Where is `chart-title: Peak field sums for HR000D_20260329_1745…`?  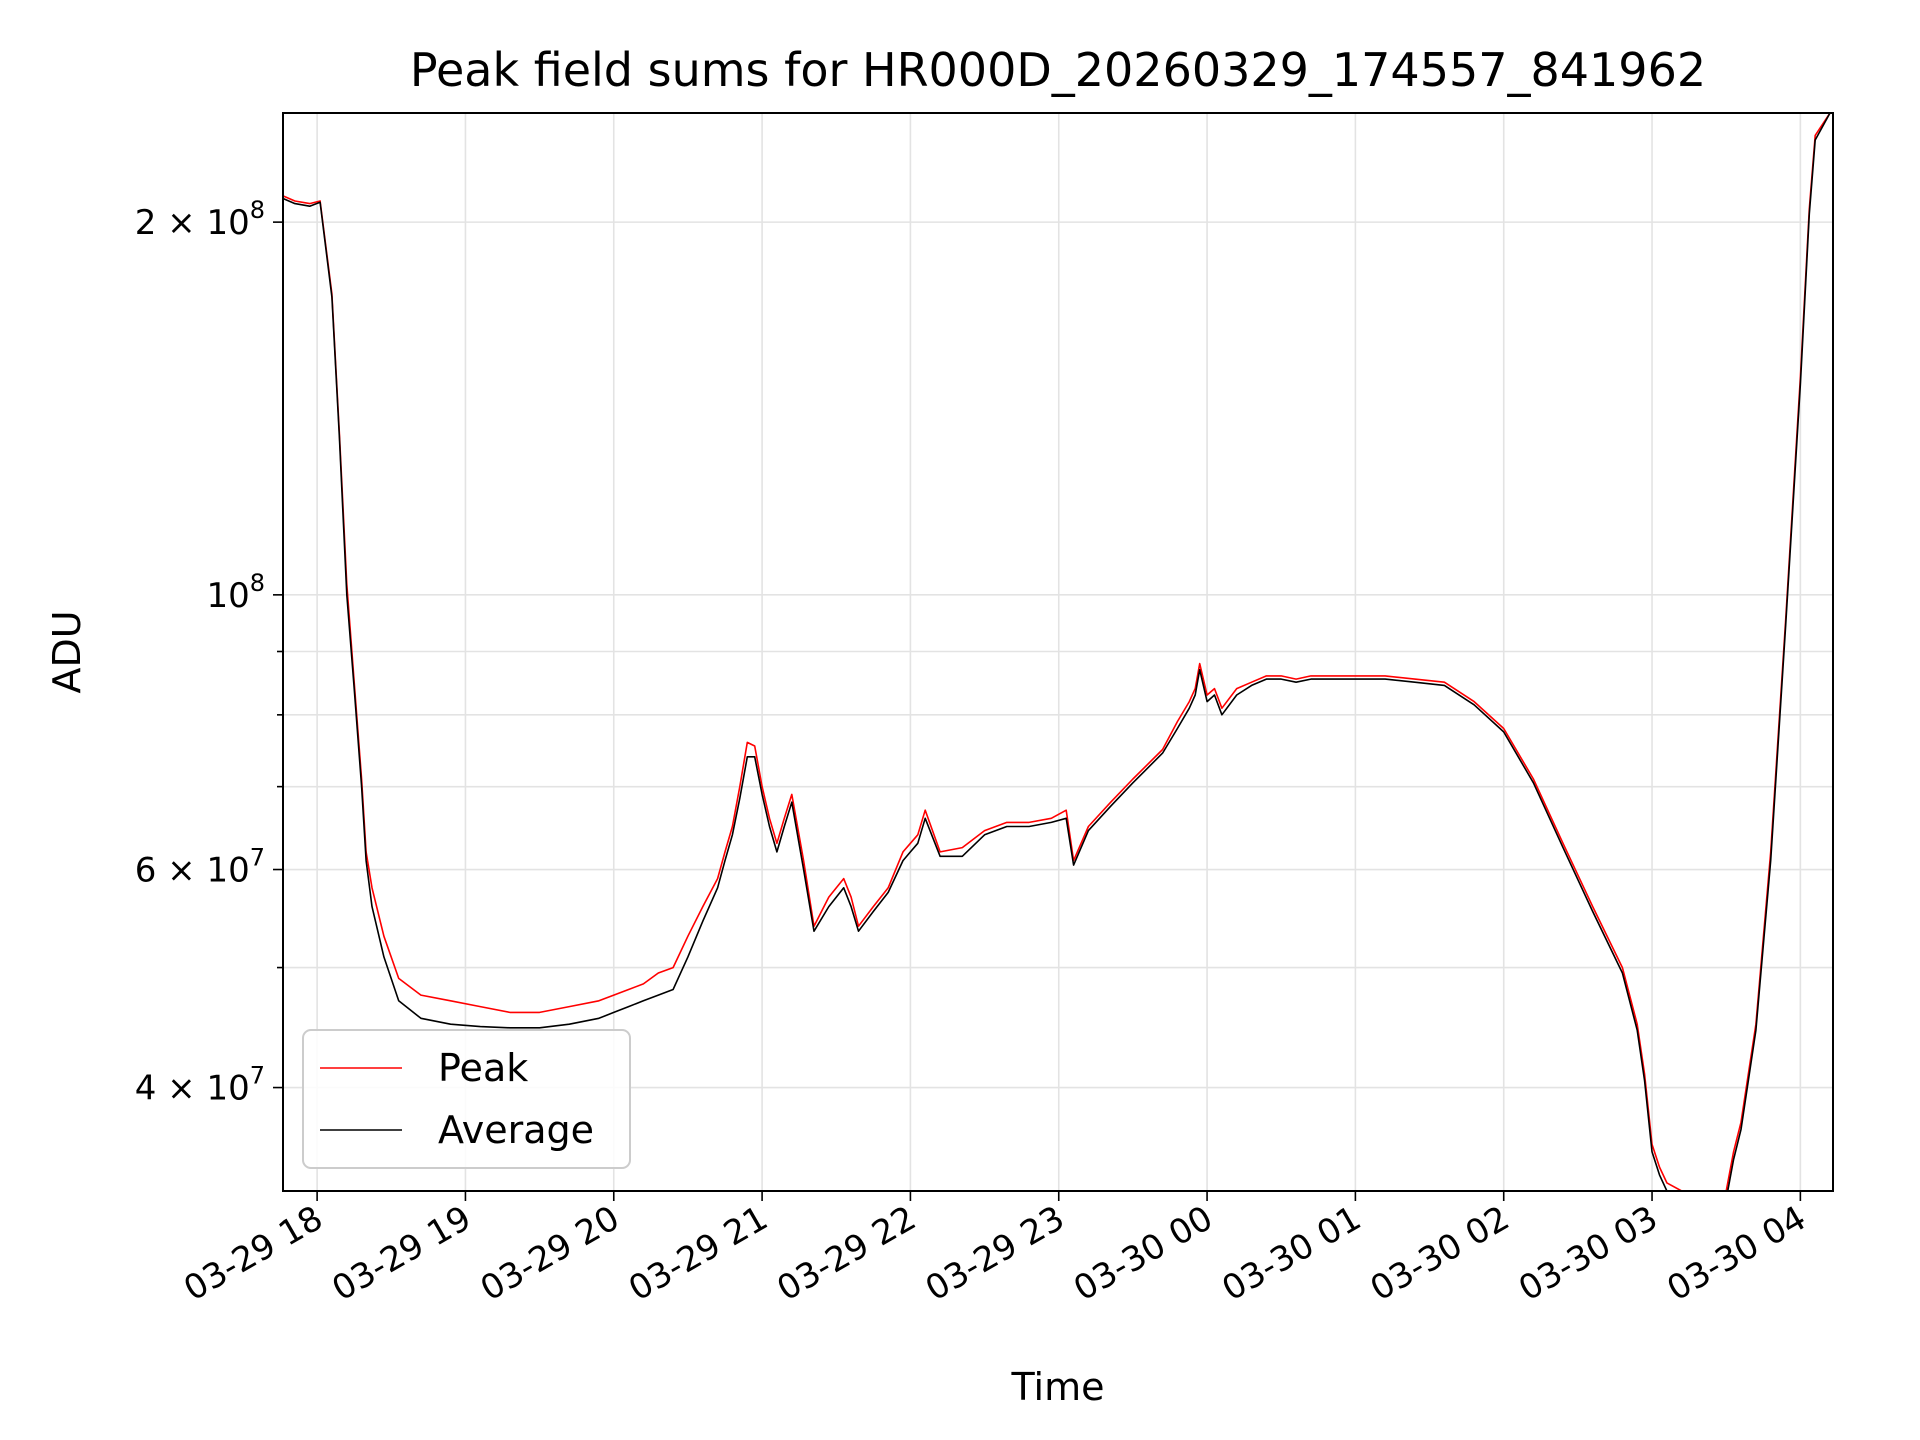 chart-title: Peak field sums for HR000D_20260329_1745… is located at coordinates (1058, 70).